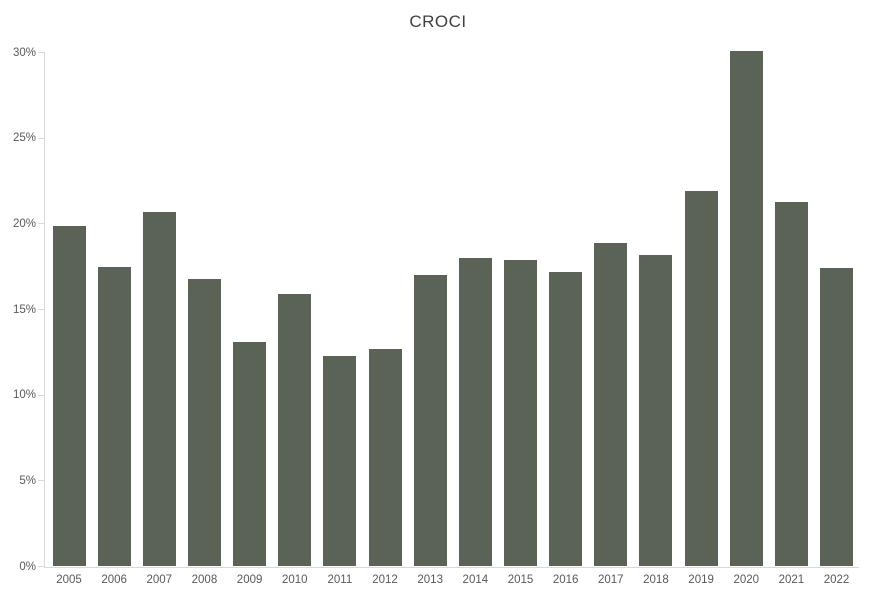  Describe the element at coordinates (656, 580) in the screenshot. I see `x-label-2018: 2018` at that location.